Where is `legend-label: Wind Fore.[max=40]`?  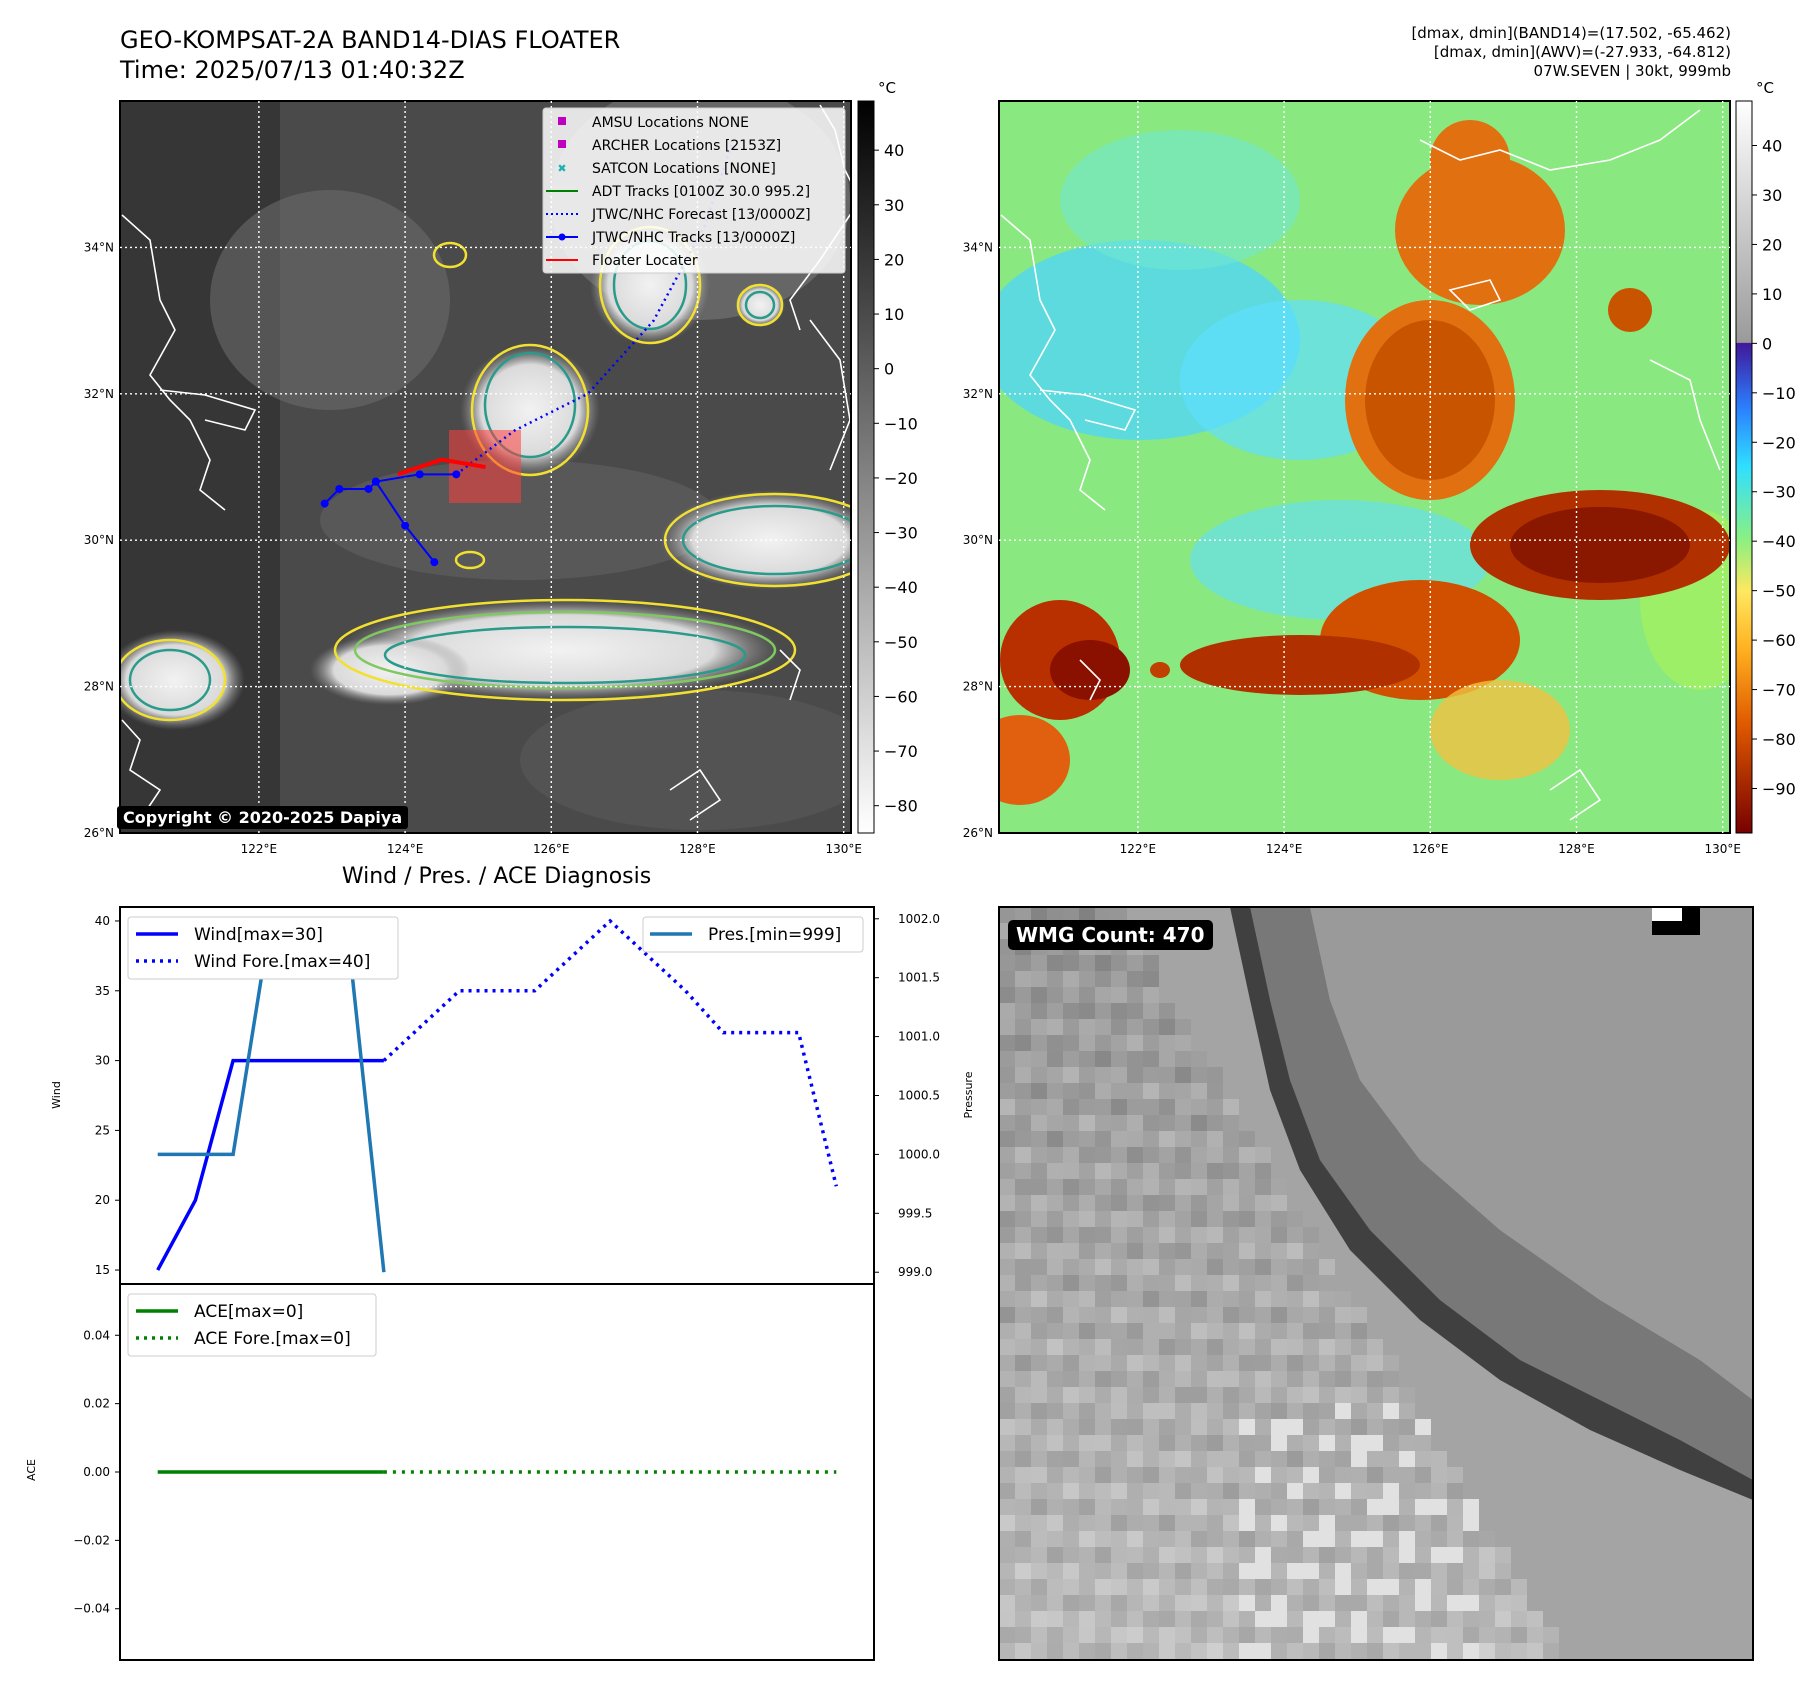
legend-label: Wind Fore.[max=40] is located at coordinates (282, 962).